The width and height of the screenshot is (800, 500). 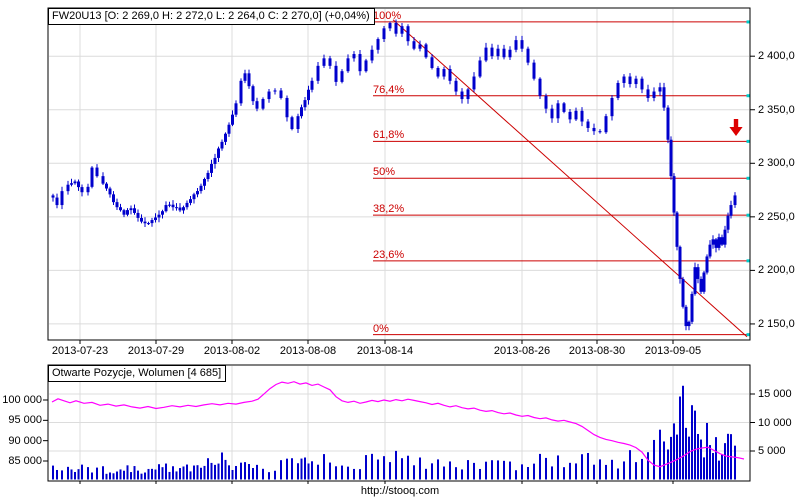 I want to click on price-axis-tick-label: 2 150,0, so click(x=776, y=323).